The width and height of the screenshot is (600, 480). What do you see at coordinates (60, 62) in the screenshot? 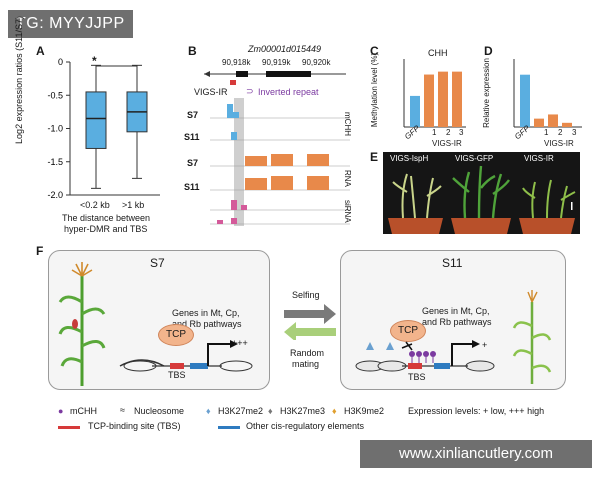
I see `a-ytick-label: 0` at bounding box center [60, 62].